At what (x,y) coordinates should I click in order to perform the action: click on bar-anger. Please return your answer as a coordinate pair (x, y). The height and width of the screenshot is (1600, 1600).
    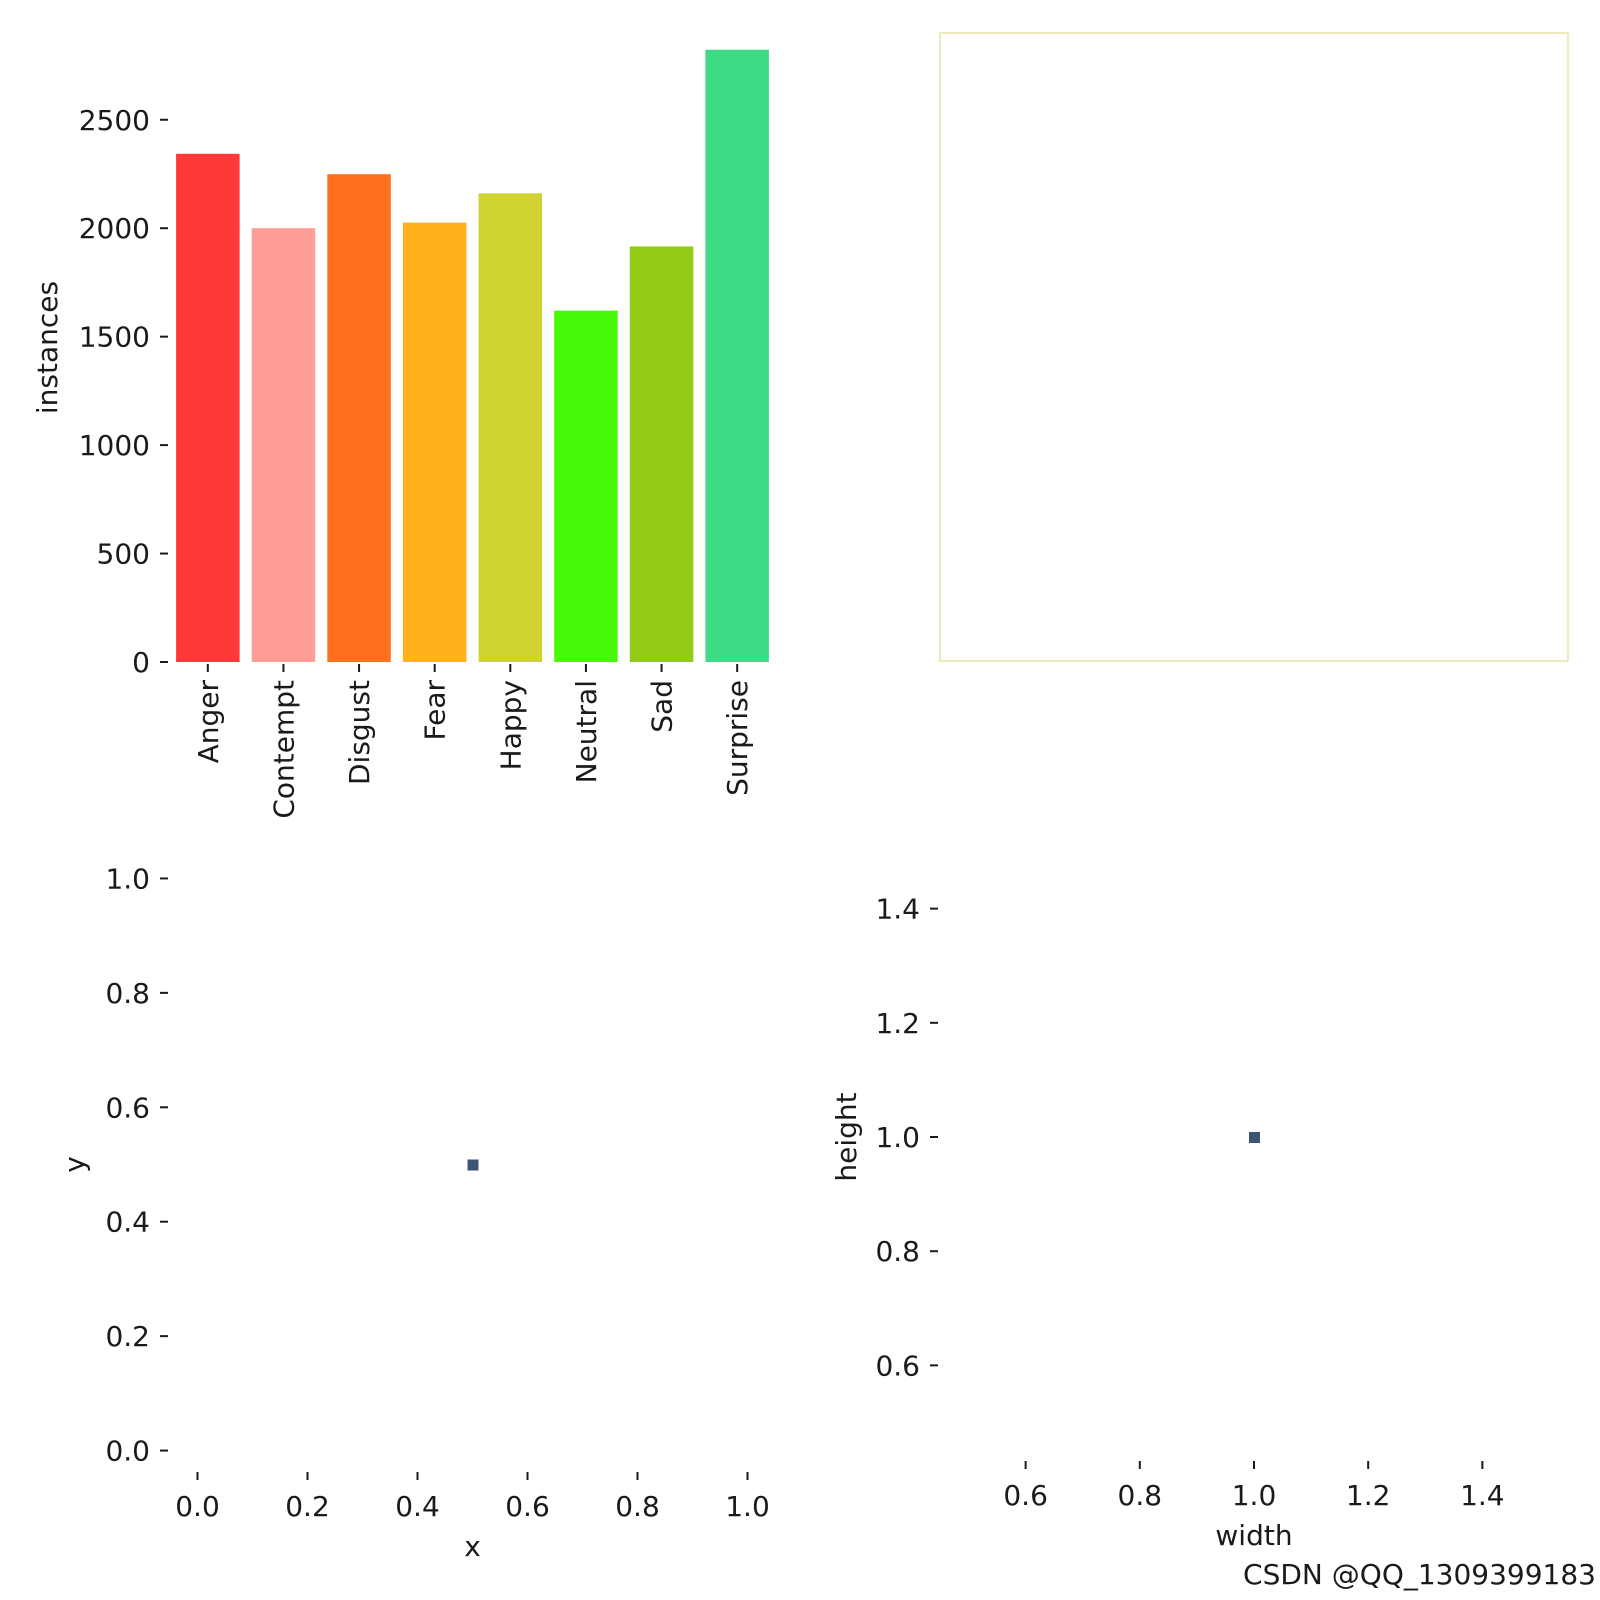
    Looking at the image, I should click on (208, 408).